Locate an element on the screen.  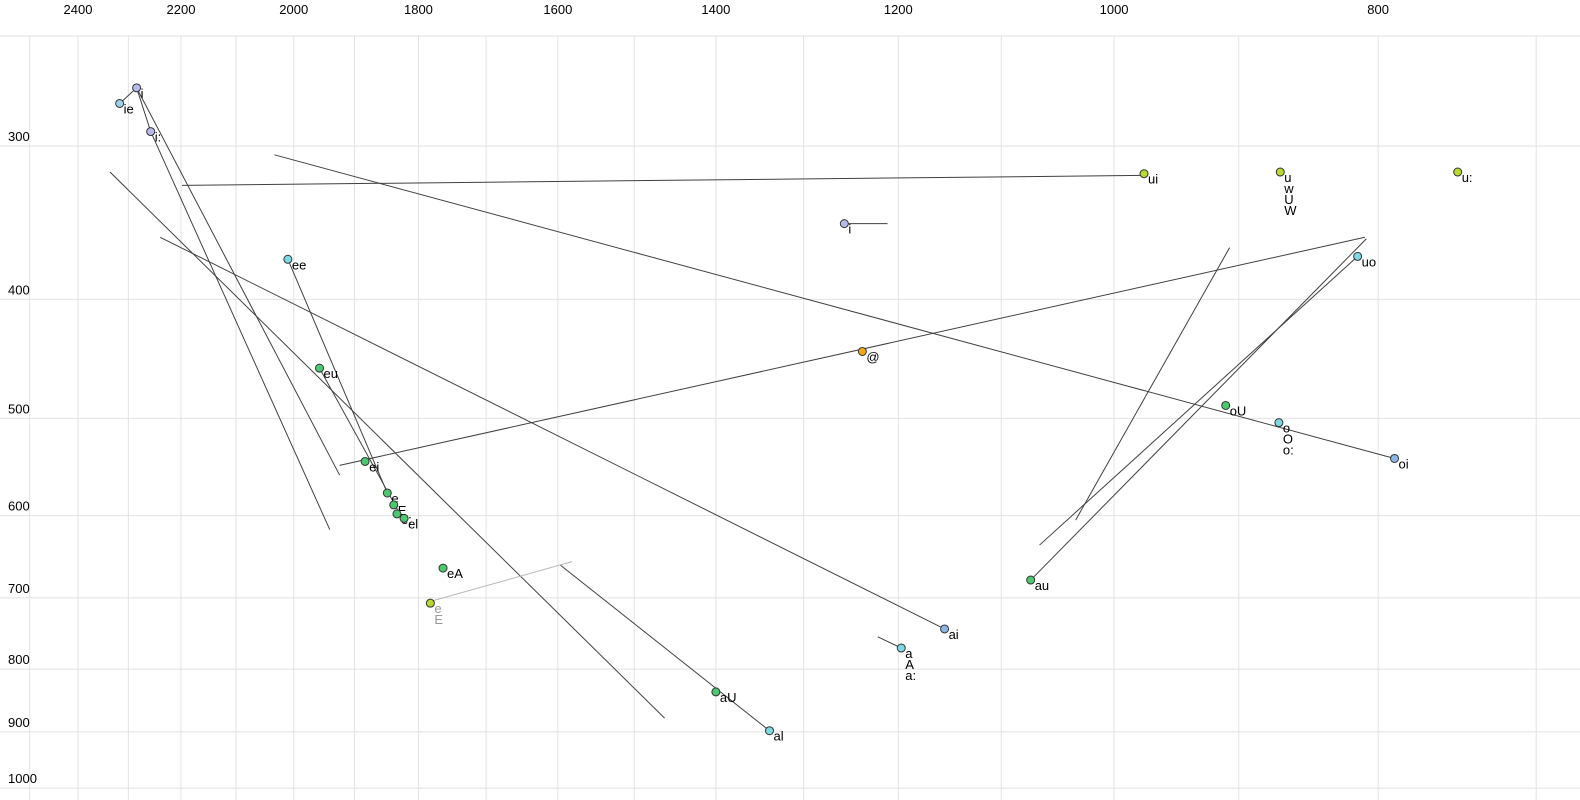
vowel-point-label: oU is located at coordinates (1238, 410).